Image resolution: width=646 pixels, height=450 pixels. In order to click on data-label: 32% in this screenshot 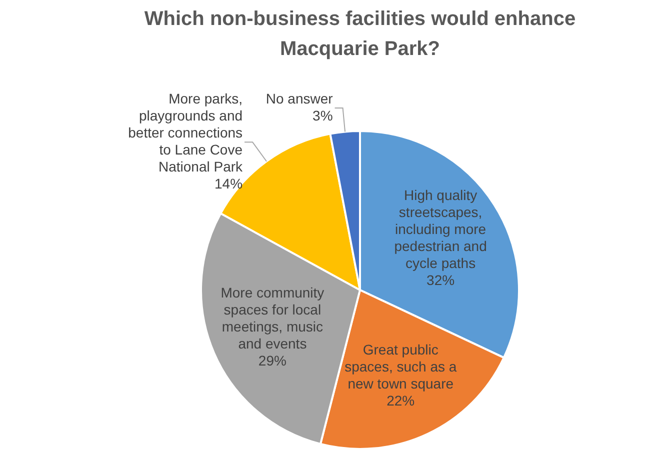, I will do `click(440, 280)`.